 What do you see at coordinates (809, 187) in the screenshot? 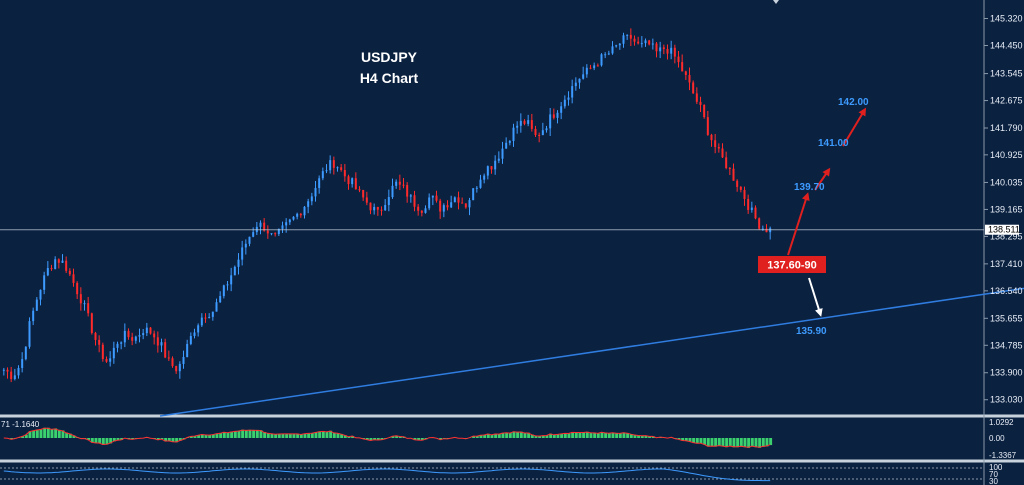
I see `target-label-1: 139.70` at bounding box center [809, 187].